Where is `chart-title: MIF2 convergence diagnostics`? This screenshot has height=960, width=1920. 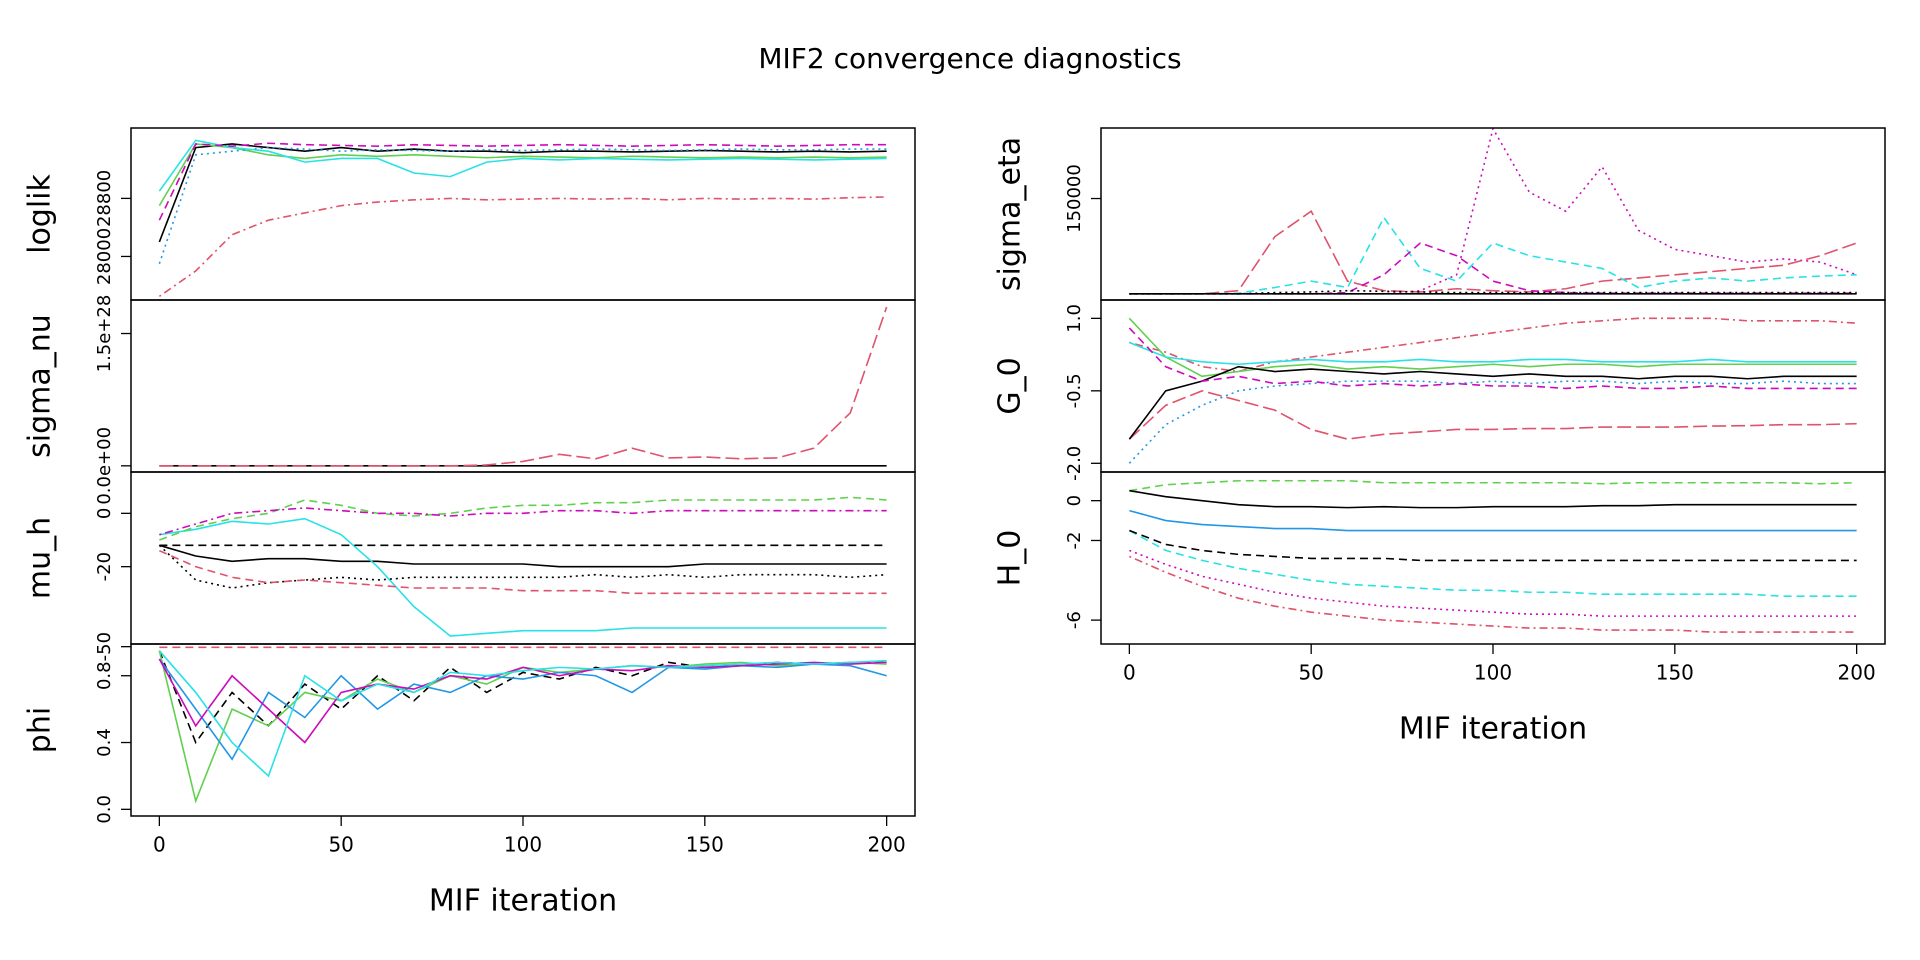 chart-title: MIF2 convergence diagnostics is located at coordinates (969, 58).